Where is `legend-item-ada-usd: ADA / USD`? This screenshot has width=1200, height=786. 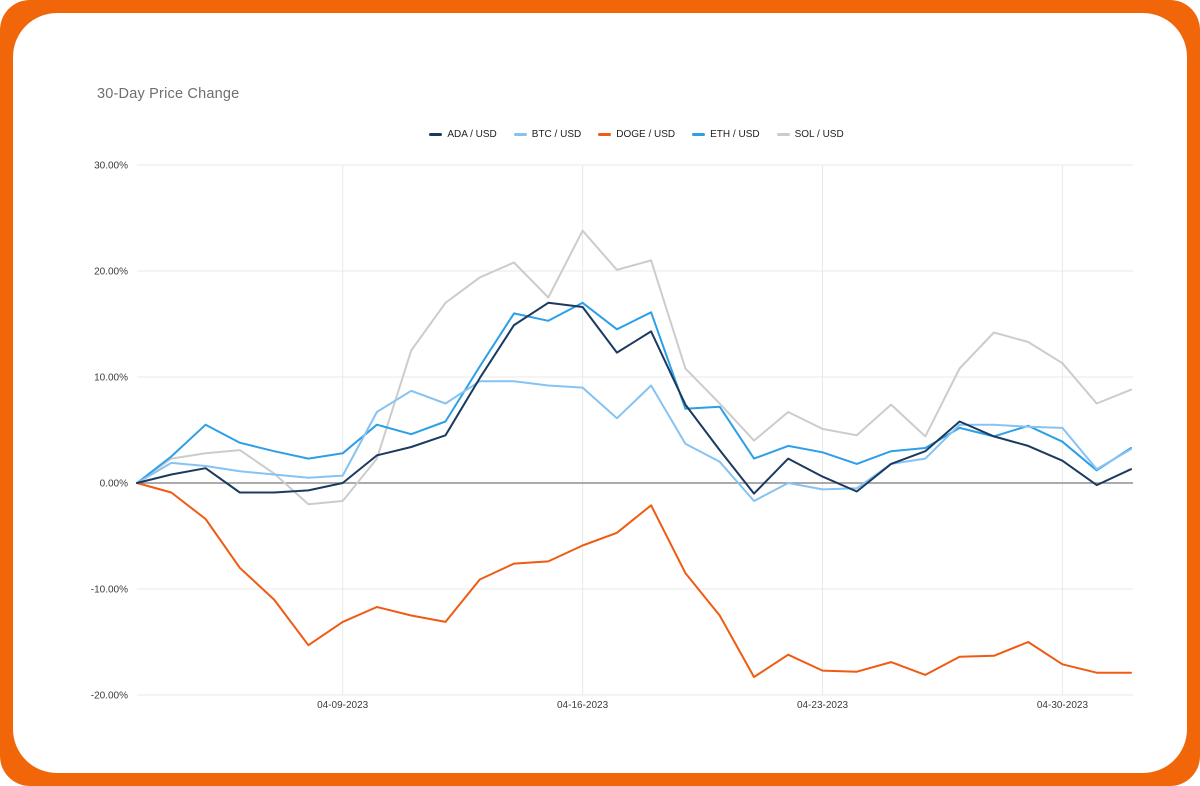
legend-item-ada-usd: ADA / USD is located at coordinates (463, 134).